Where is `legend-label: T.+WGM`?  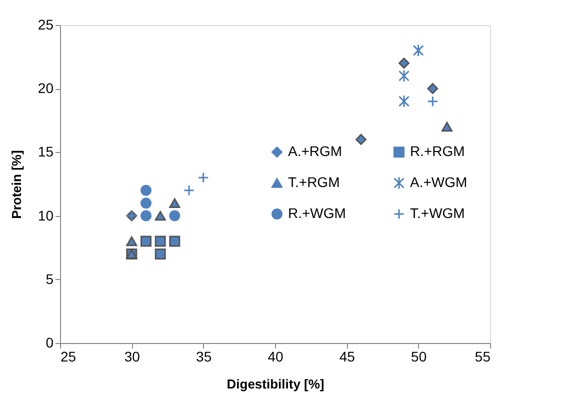 legend-label: T.+WGM is located at coordinates (437, 213).